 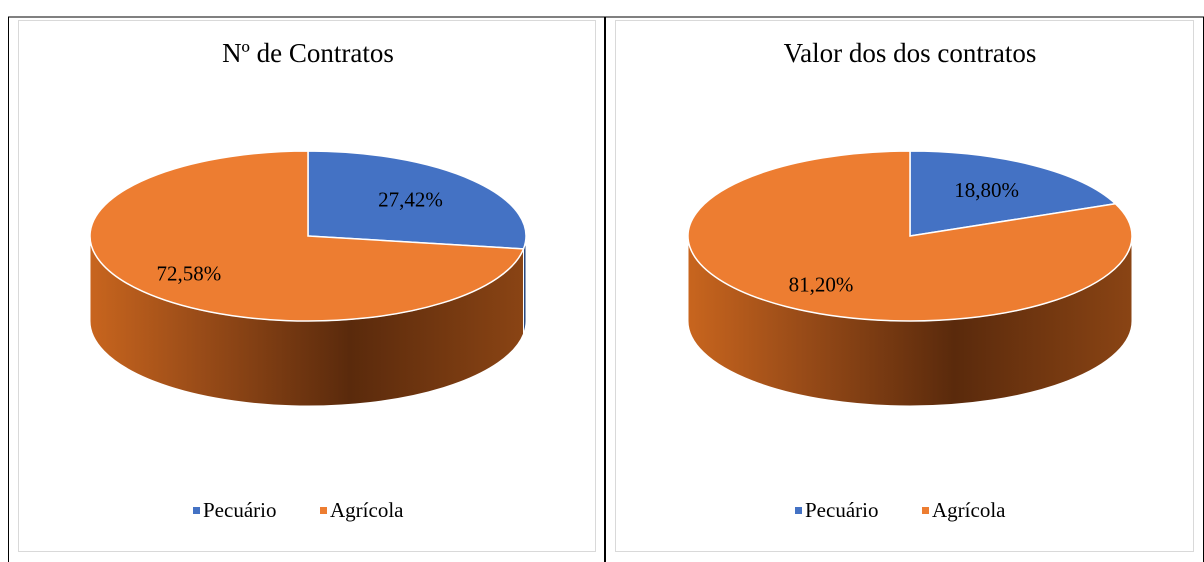 What do you see at coordinates (821, 285) in the screenshot?
I see `data-label: 81,20%` at bounding box center [821, 285].